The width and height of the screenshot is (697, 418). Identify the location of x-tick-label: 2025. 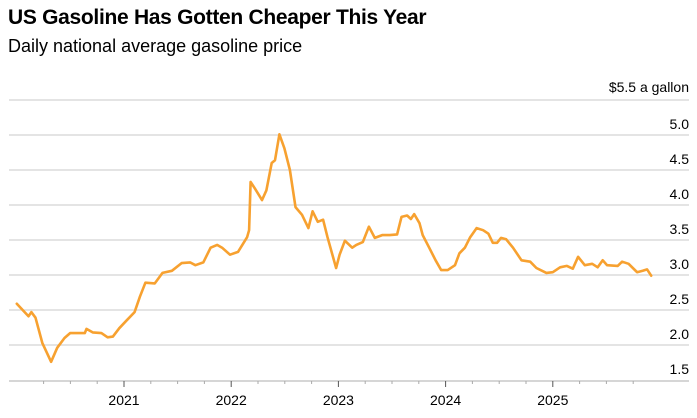
(552, 400).